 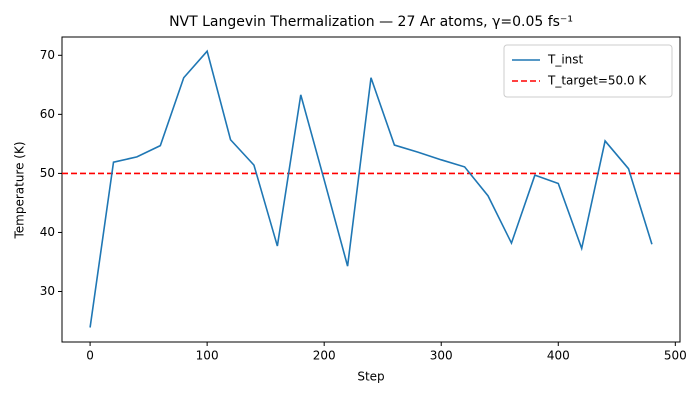 What do you see at coordinates (597, 81) in the screenshot?
I see `legend-label: T_target=50.0 K` at bounding box center [597, 81].